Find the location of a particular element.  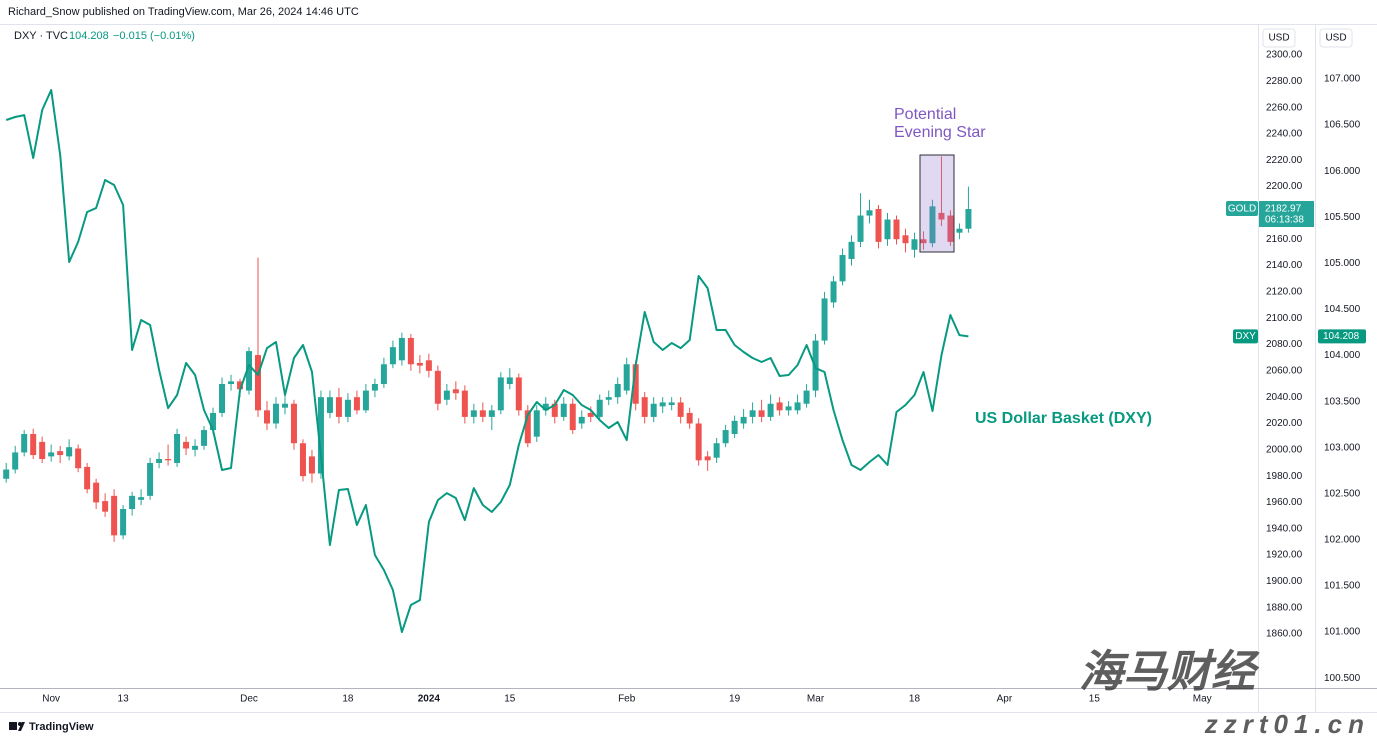

y-tick-label: 1880.00 is located at coordinates (1284, 607).